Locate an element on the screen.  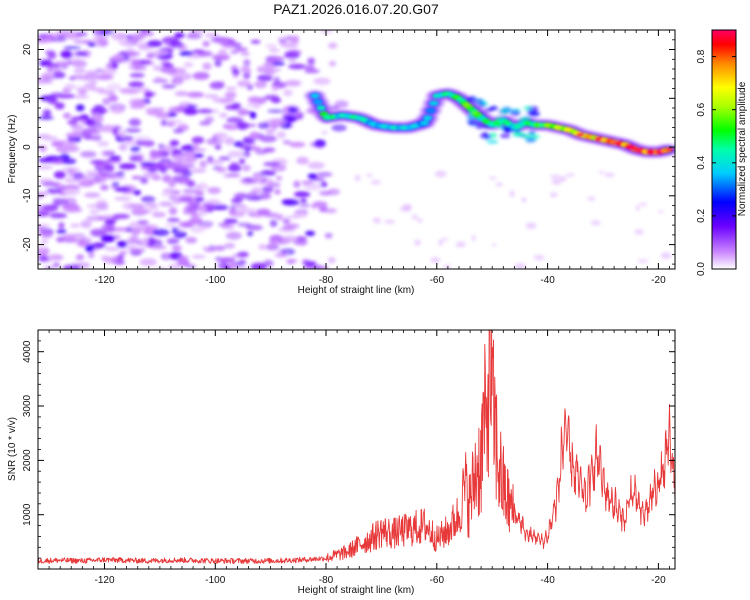
y-tick-label: 3000 is located at coordinates (27, 405).